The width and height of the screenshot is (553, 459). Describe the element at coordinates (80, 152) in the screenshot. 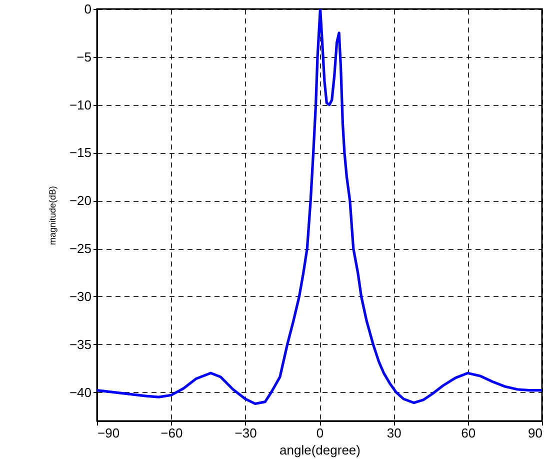

I see `y-tick-label: −15` at that location.